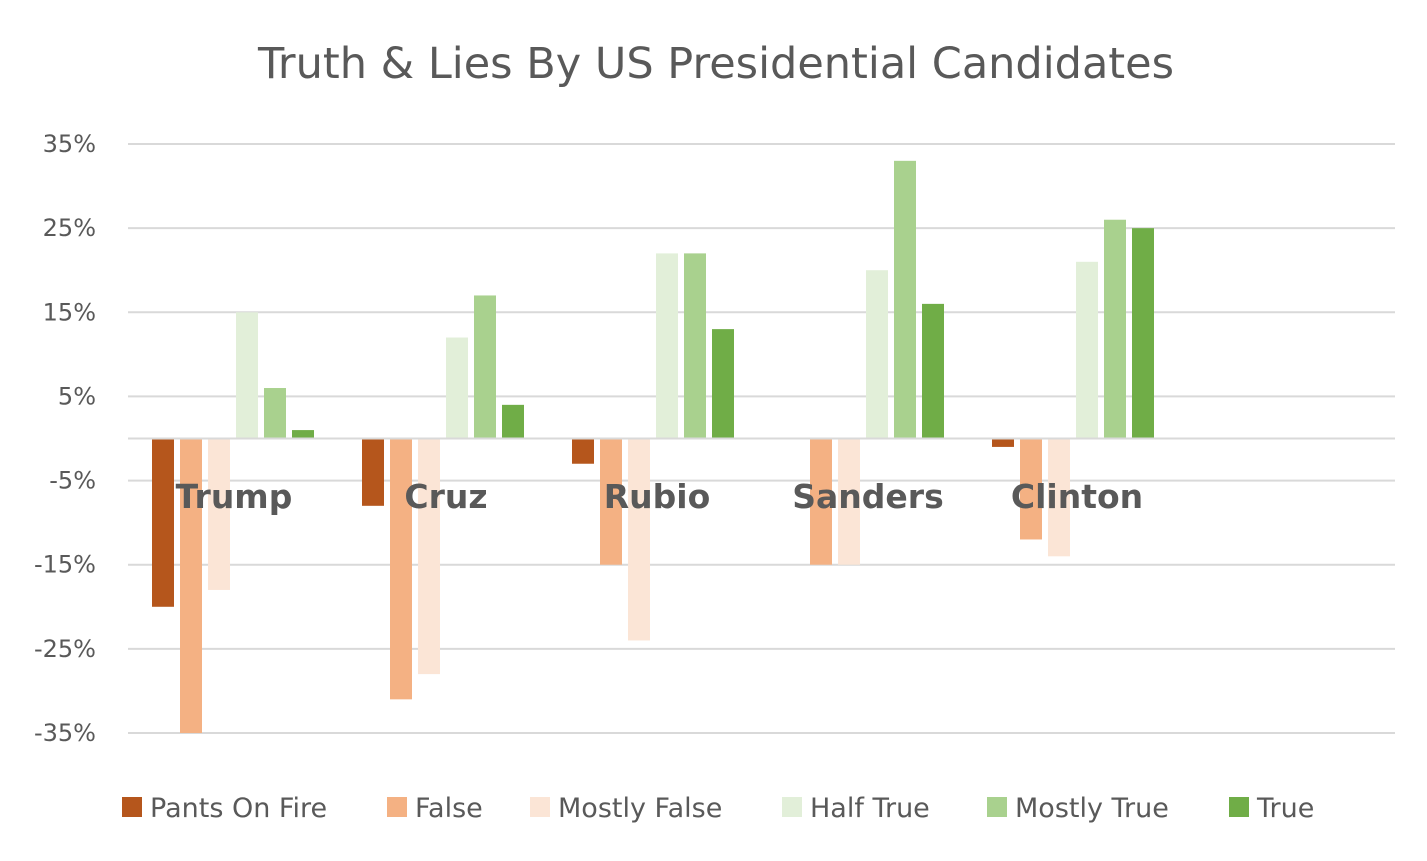  I want to click on bar-cruz-false, so click(401, 569).